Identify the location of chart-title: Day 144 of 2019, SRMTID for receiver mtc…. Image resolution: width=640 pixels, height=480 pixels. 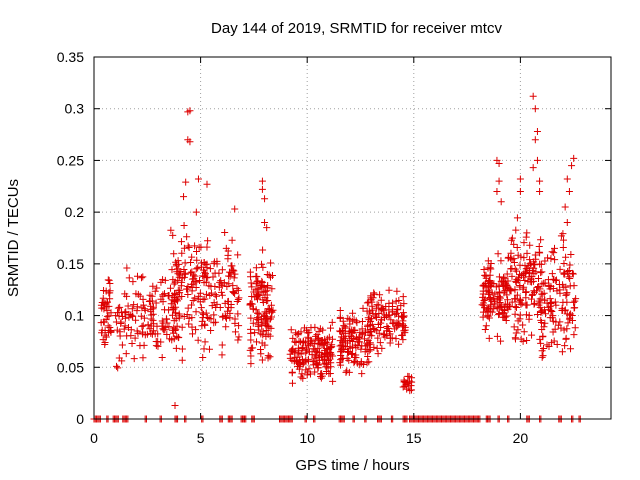
(356, 28).